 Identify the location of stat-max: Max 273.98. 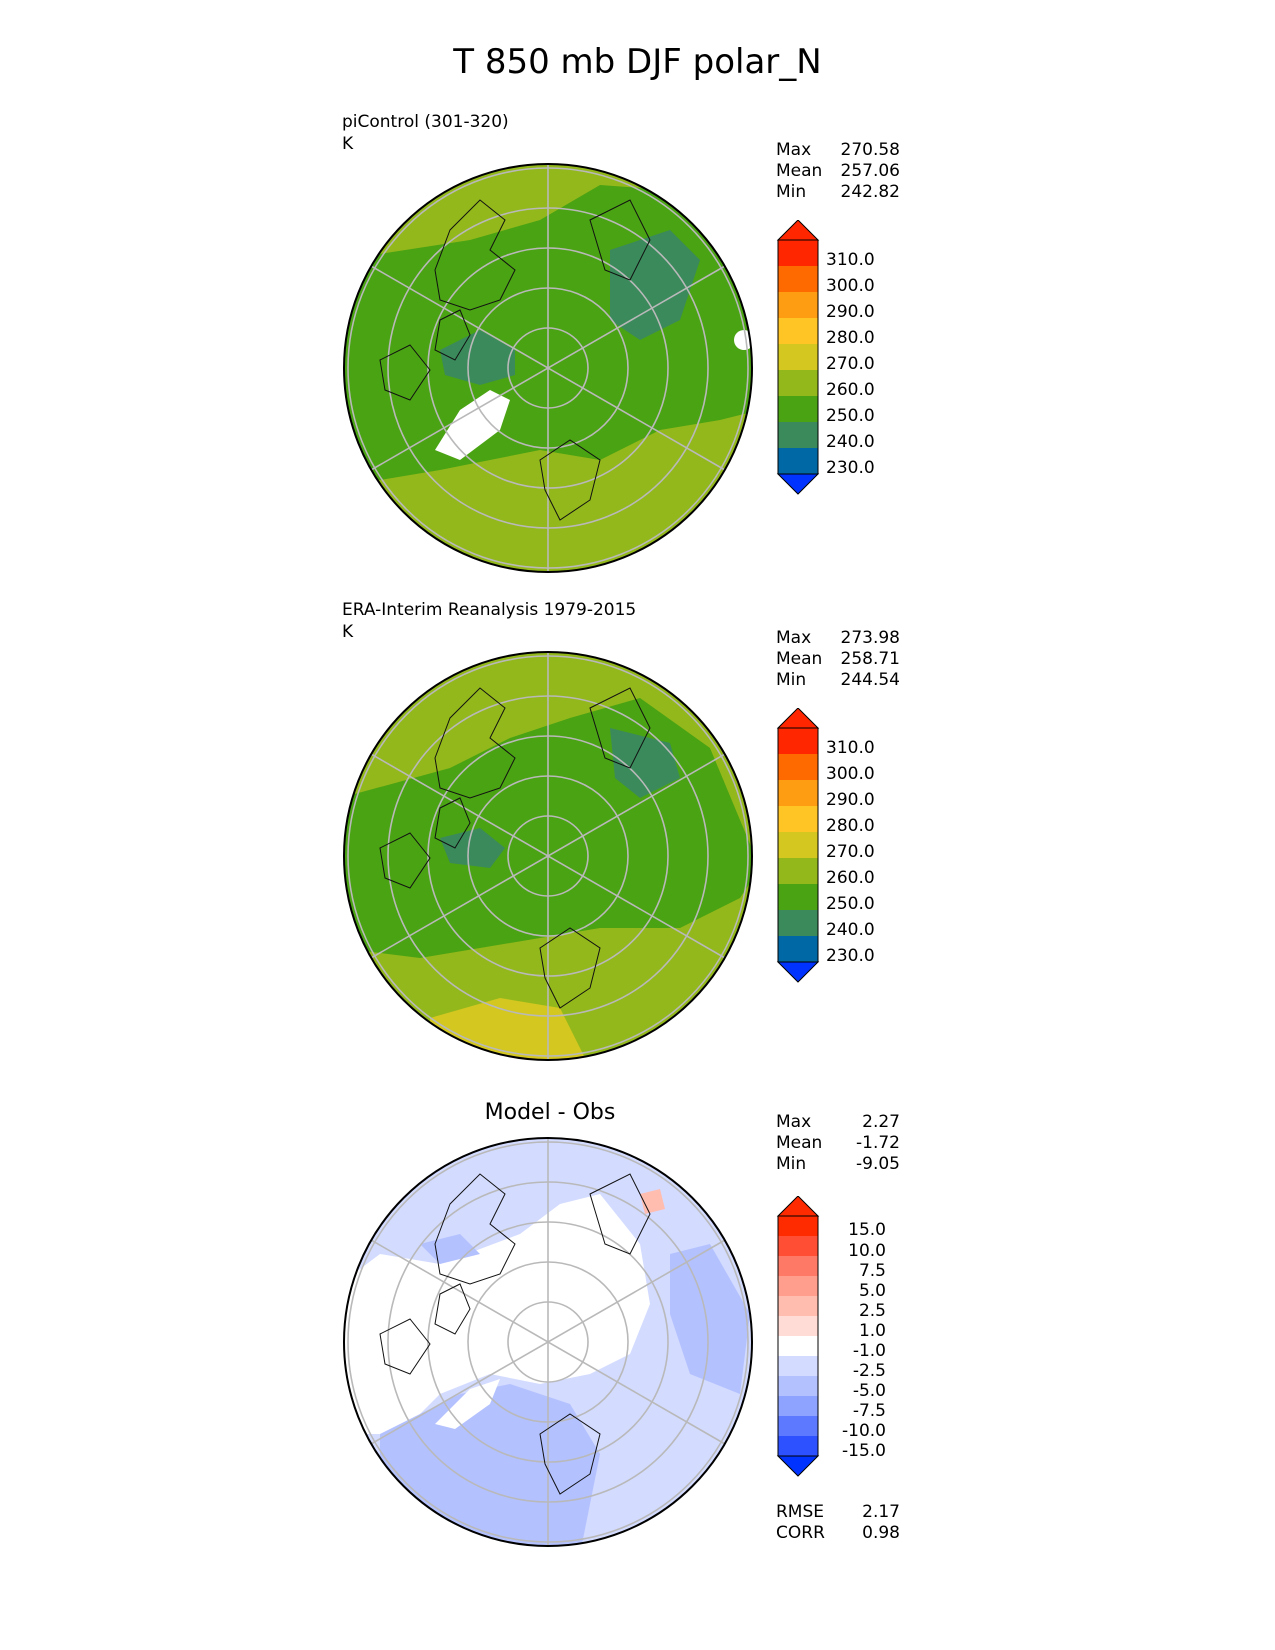
(838, 638).